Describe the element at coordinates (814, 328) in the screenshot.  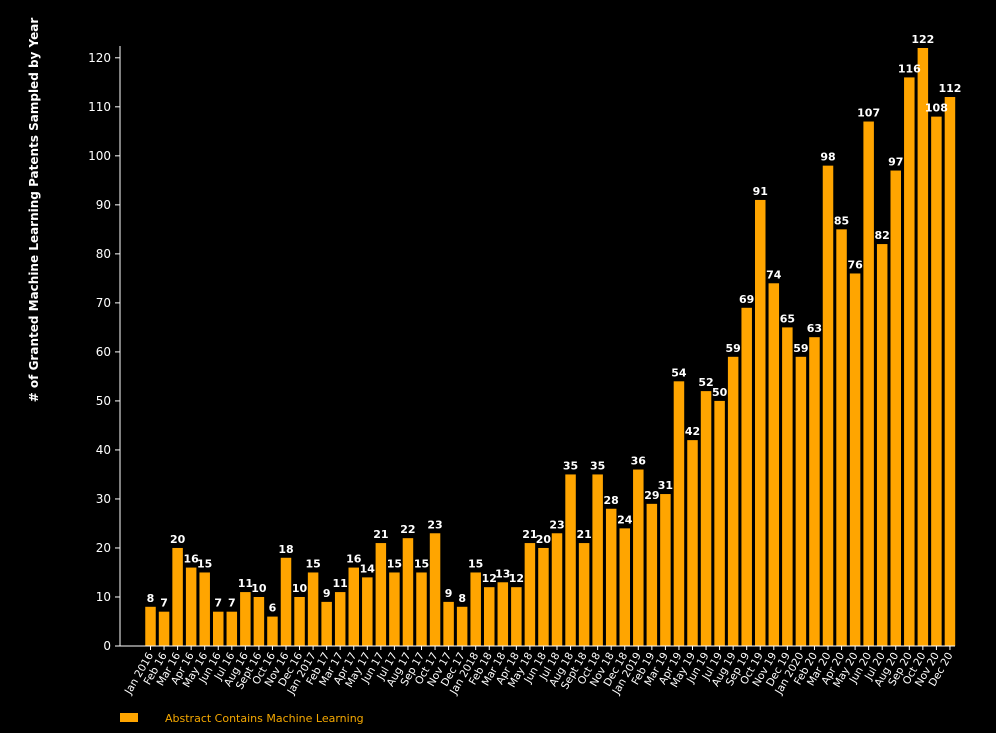
I see `bar-value-label: 63` at that location.